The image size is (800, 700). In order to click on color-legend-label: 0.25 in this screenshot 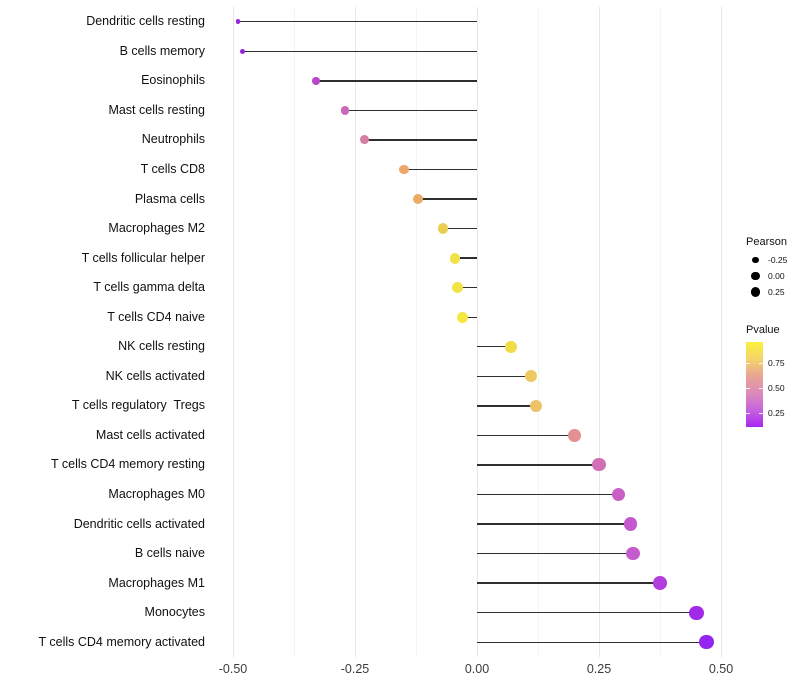, I will do `click(776, 413)`.